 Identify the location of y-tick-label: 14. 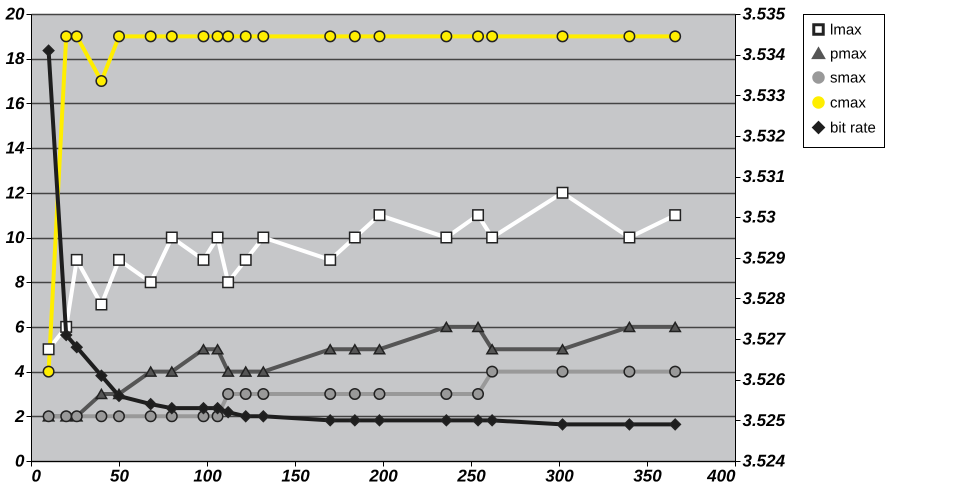
(16, 148).